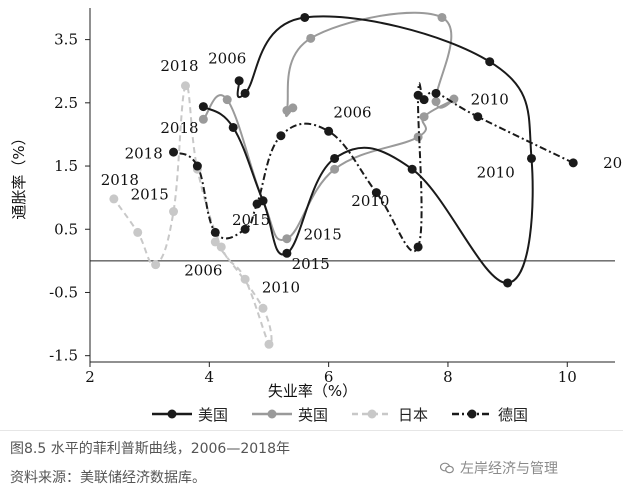  I want to click on legend-label: 英国, so click(313, 414).